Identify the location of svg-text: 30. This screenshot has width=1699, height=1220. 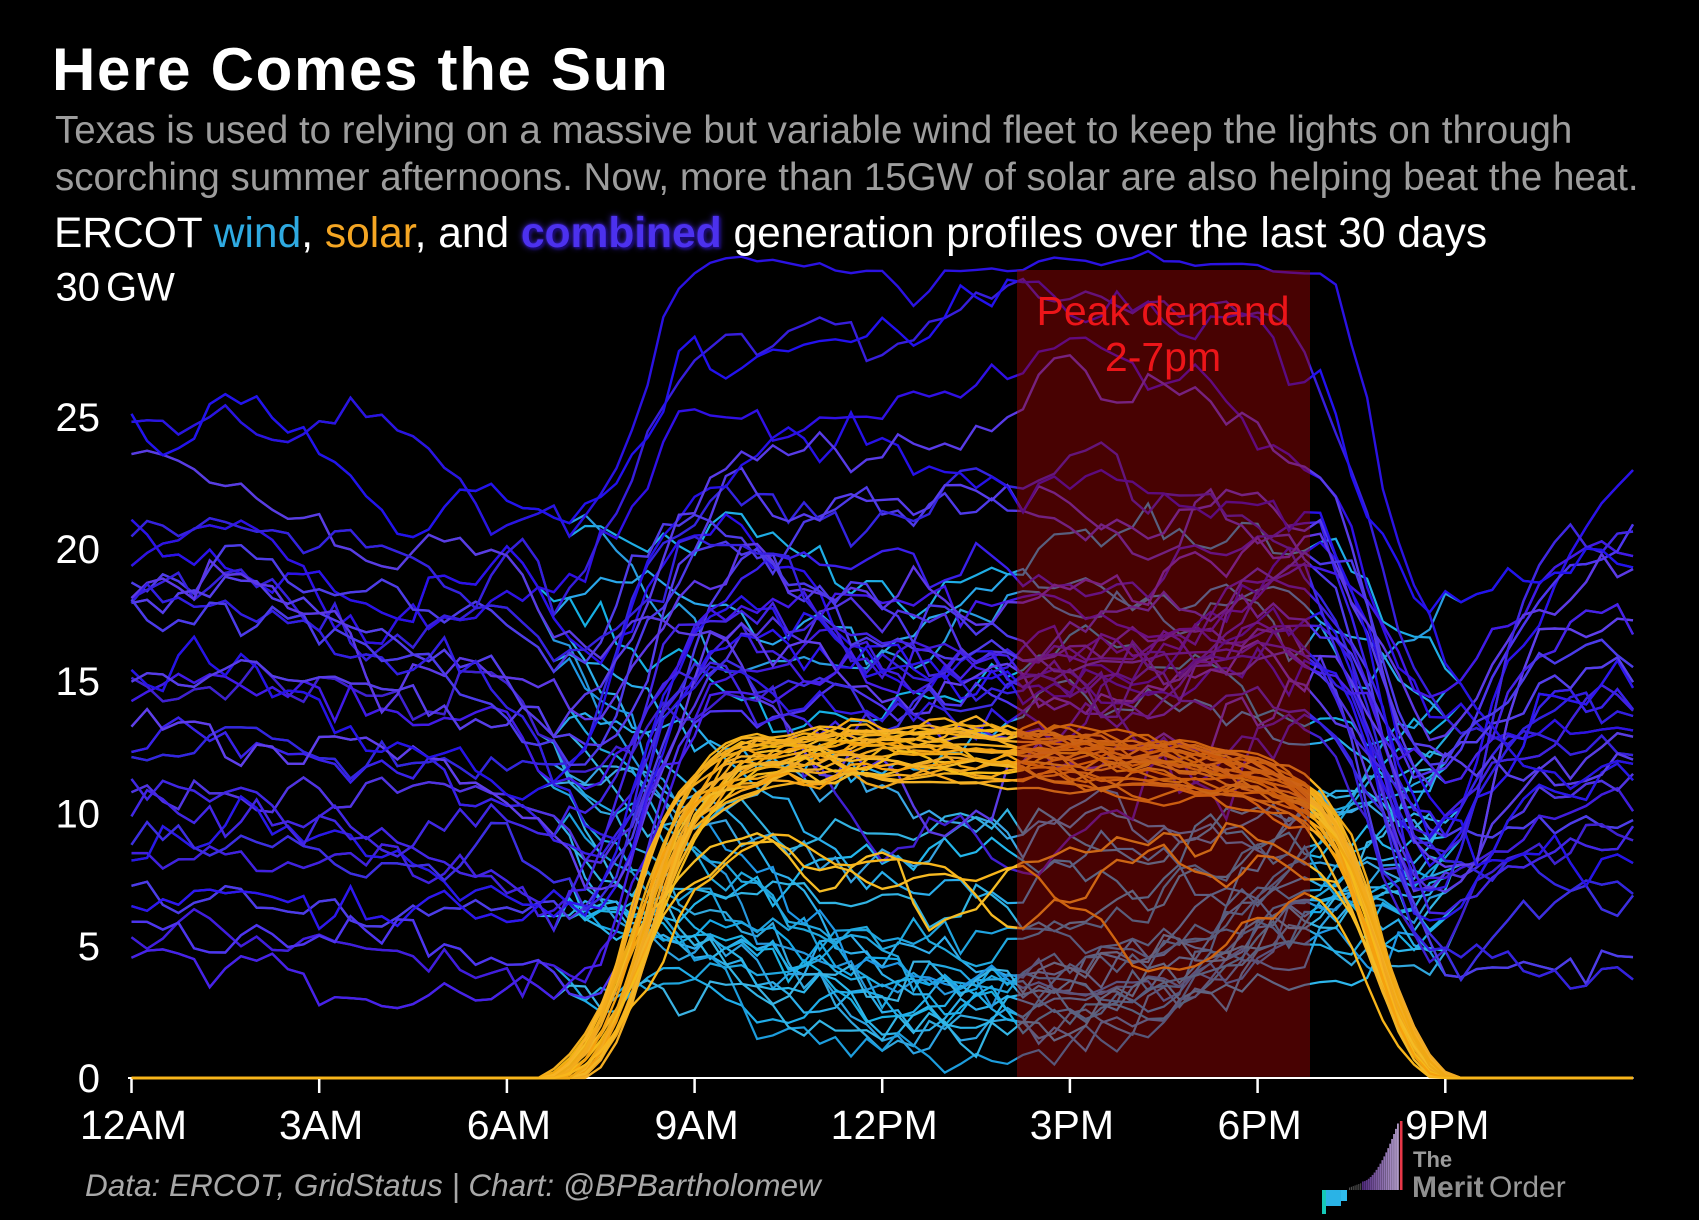
(78, 288).